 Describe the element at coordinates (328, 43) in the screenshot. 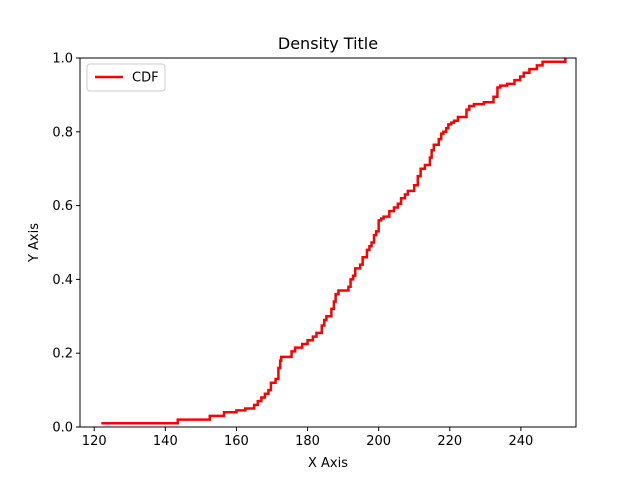

I see `chart-title: Density Title` at that location.